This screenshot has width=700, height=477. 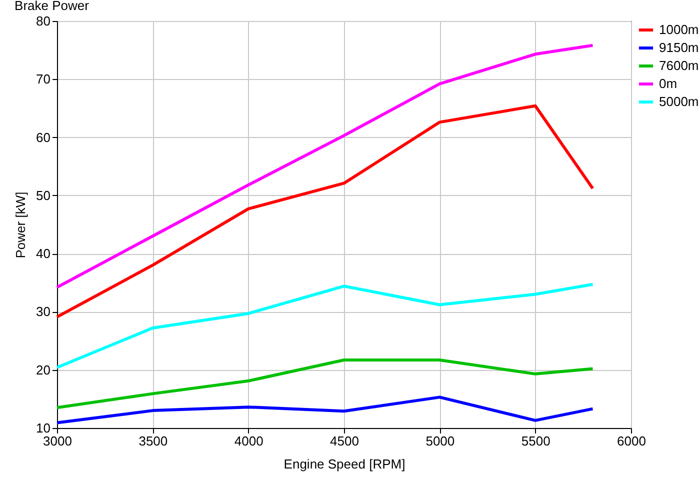 What do you see at coordinates (43, 21) in the screenshot?
I see `y-tick-label: 80` at bounding box center [43, 21].